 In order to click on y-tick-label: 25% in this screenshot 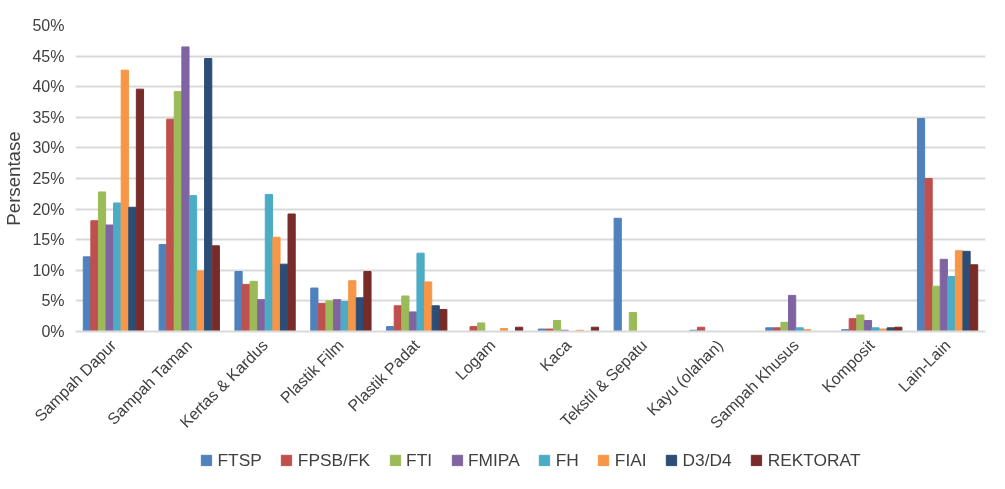, I will do `click(48, 178)`.